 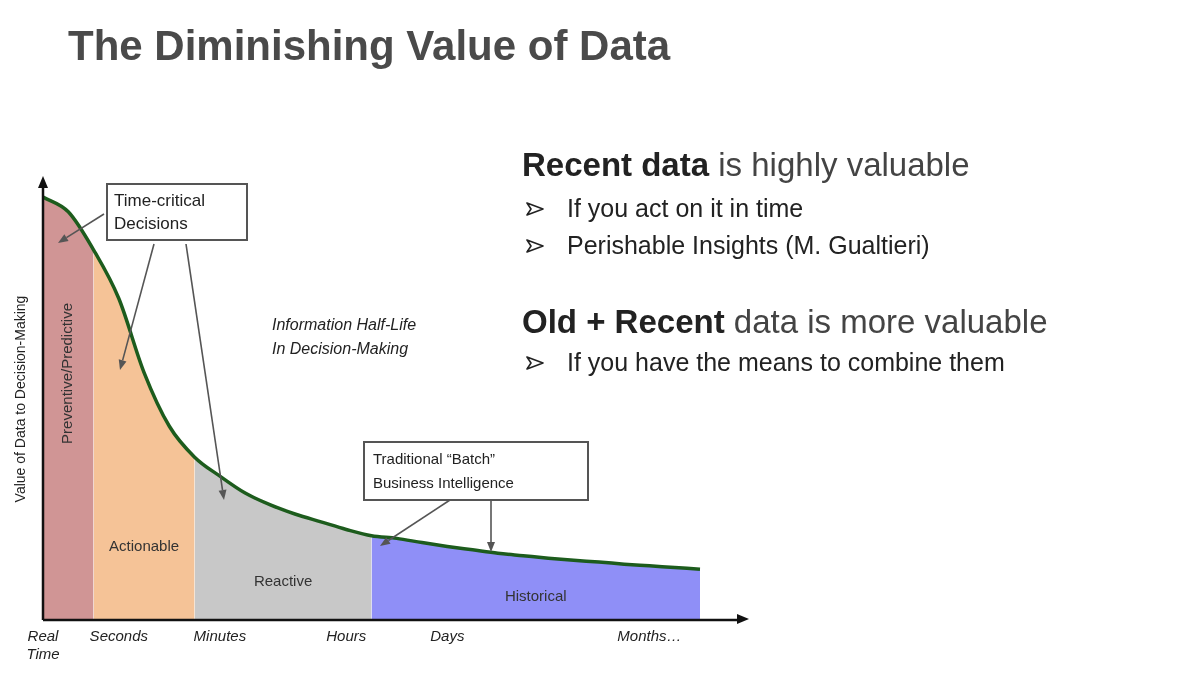 What do you see at coordinates (119, 636) in the screenshot?
I see `x-tick-label: Seconds` at bounding box center [119, 636].